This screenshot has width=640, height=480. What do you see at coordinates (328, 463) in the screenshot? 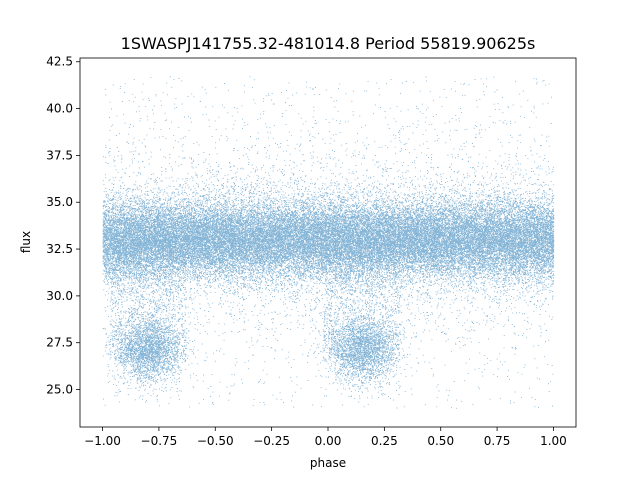
I see `x-axis-label: phase` at bounding box center [328, 463].